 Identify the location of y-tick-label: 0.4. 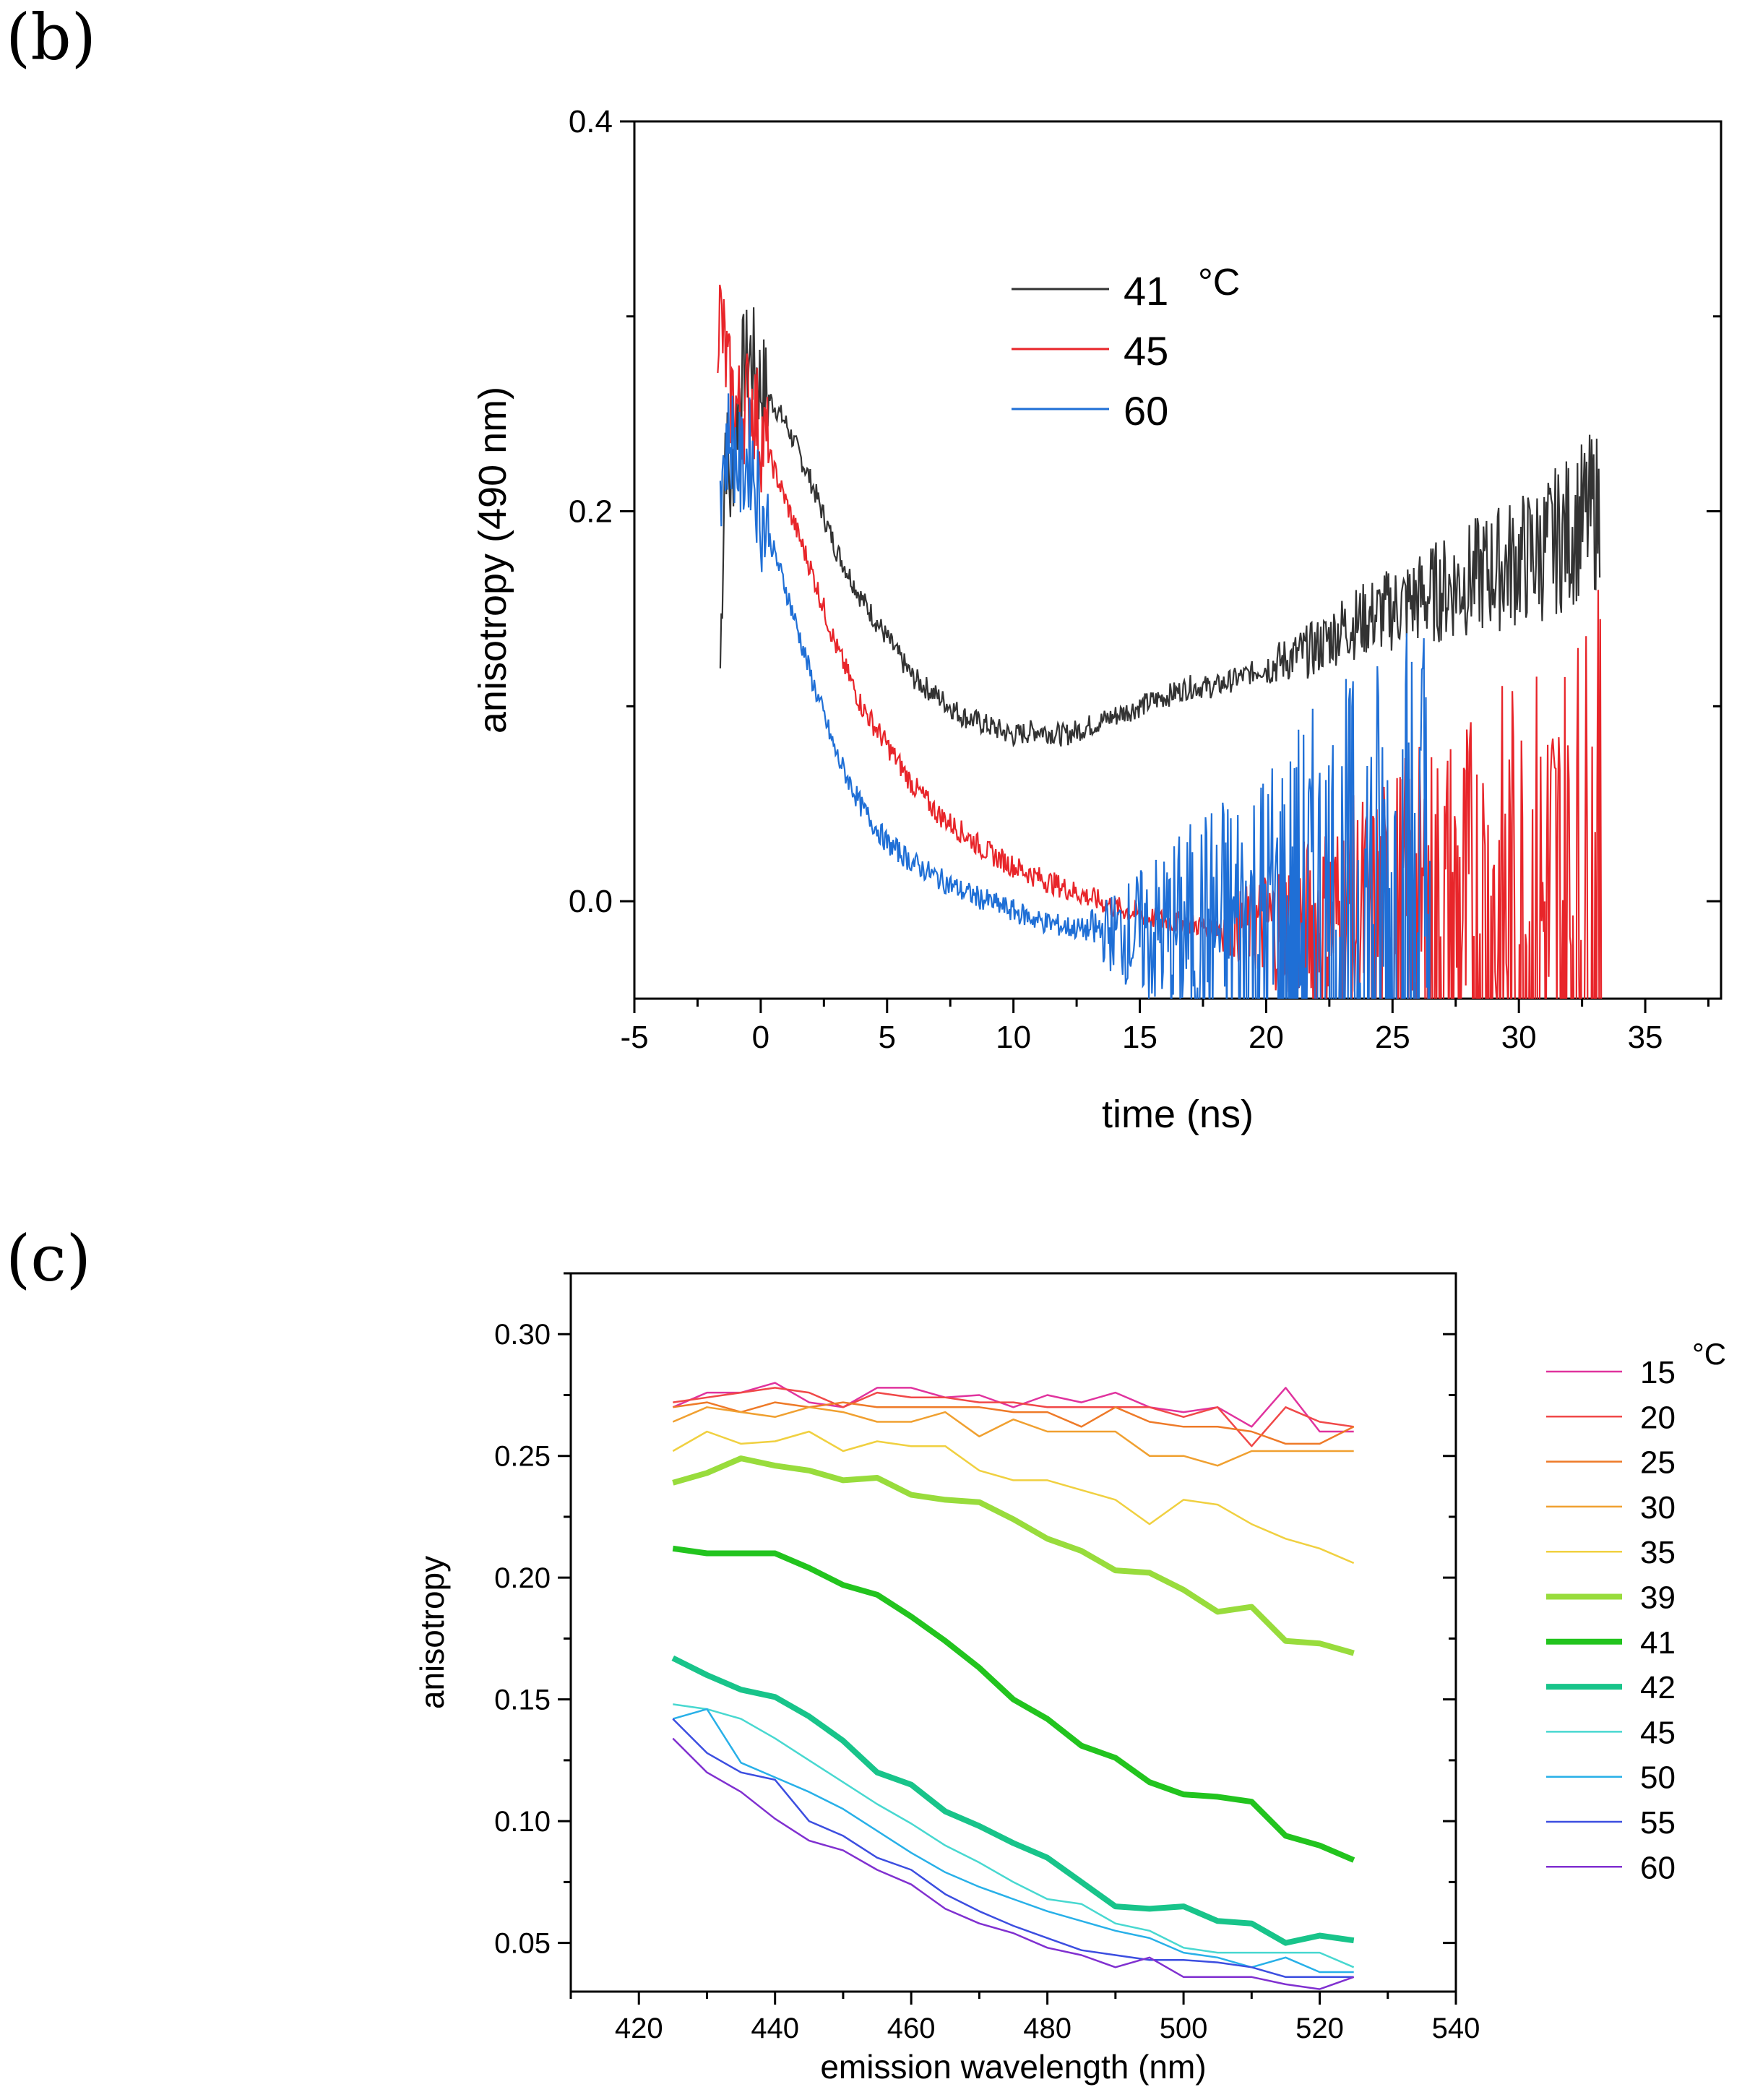
(591, 121).